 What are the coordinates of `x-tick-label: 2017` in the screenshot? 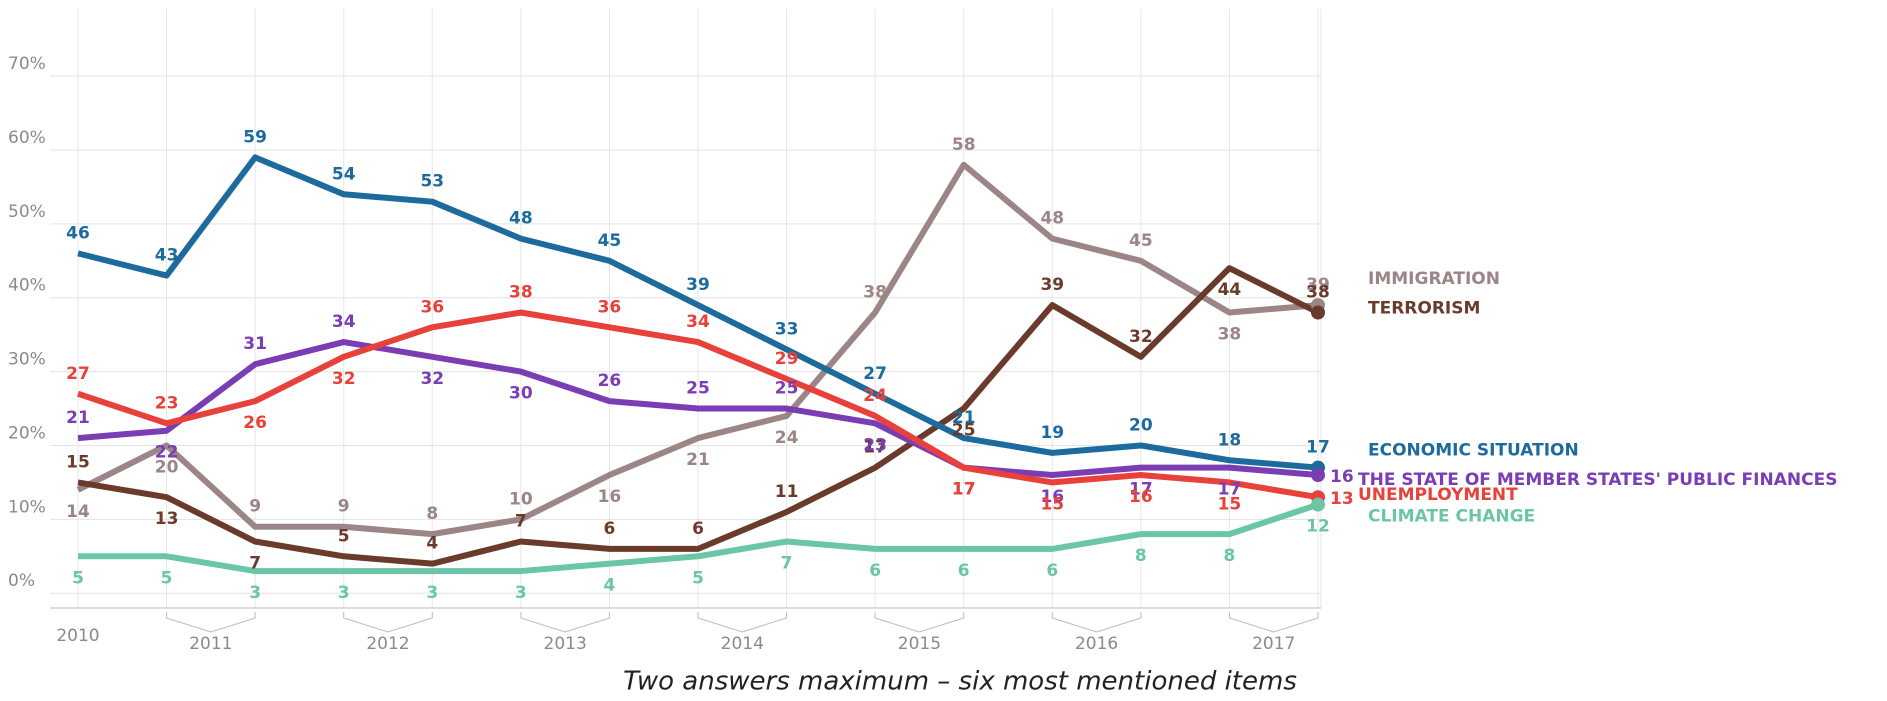 It's located at (1273, 644).